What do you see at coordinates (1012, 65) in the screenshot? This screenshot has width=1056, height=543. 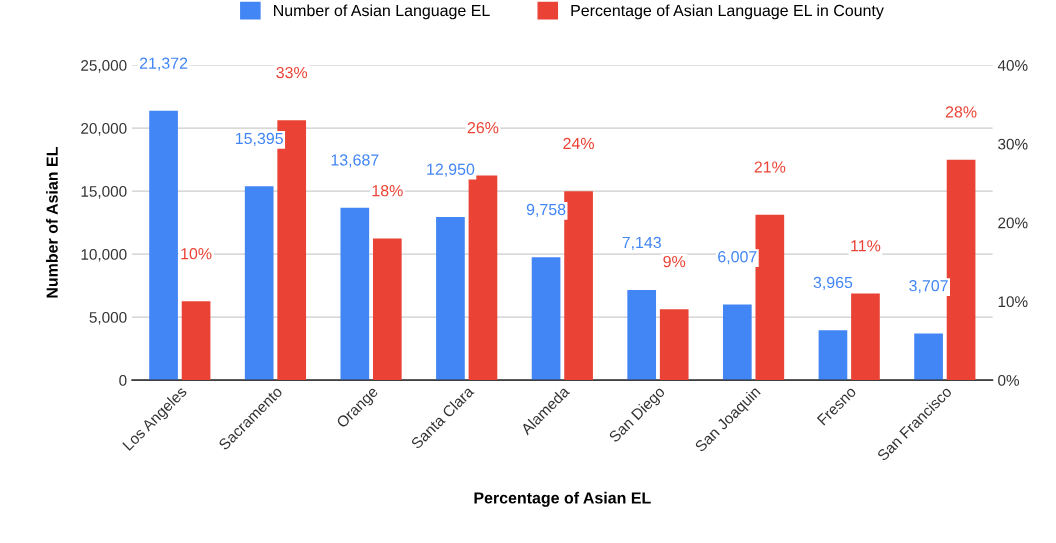 I see `y2-tick-label: 40%` at bounding box center [1012, 65].